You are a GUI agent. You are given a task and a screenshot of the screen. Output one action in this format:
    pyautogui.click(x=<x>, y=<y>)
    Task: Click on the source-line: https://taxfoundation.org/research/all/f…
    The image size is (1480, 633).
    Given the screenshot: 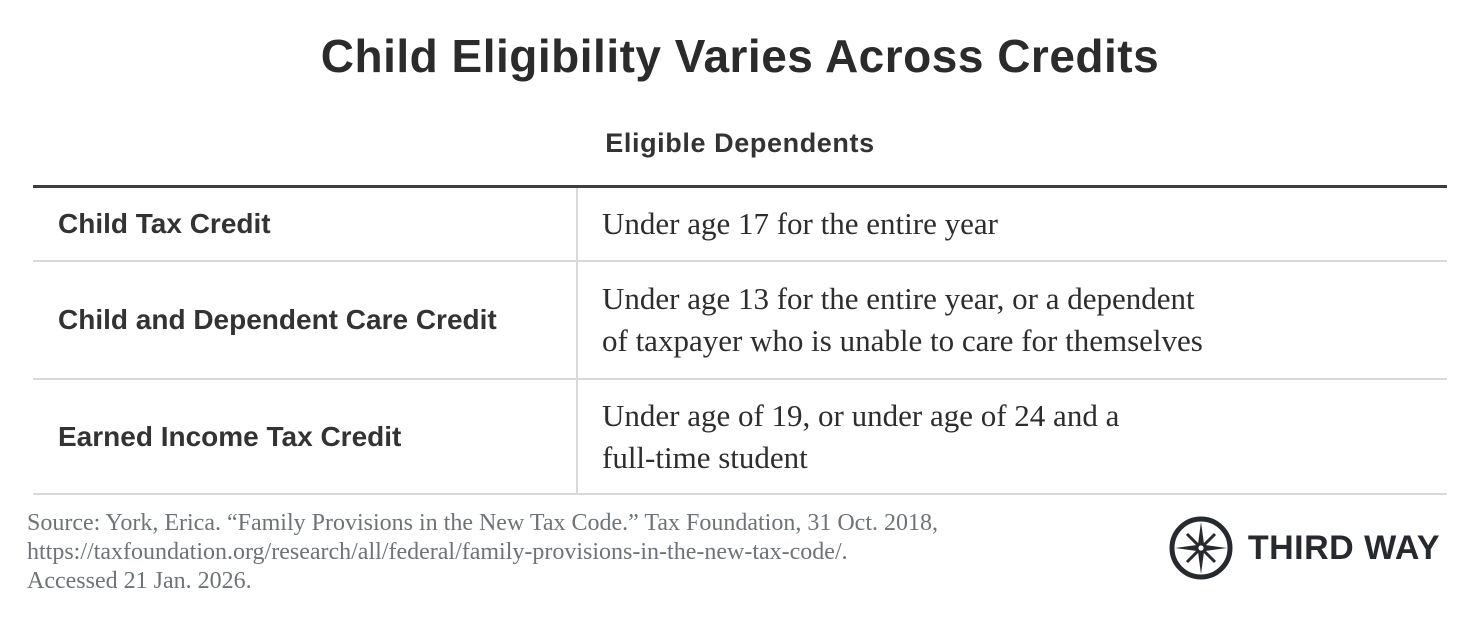 What is the action you would take?
    pyautogui.click(x=437, y=552)
    